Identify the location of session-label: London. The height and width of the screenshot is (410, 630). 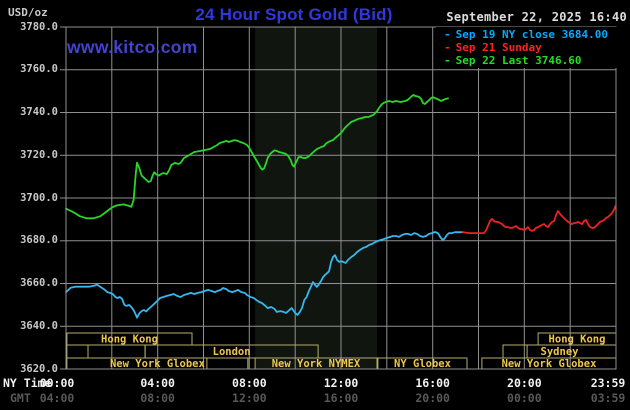
(232, 352).